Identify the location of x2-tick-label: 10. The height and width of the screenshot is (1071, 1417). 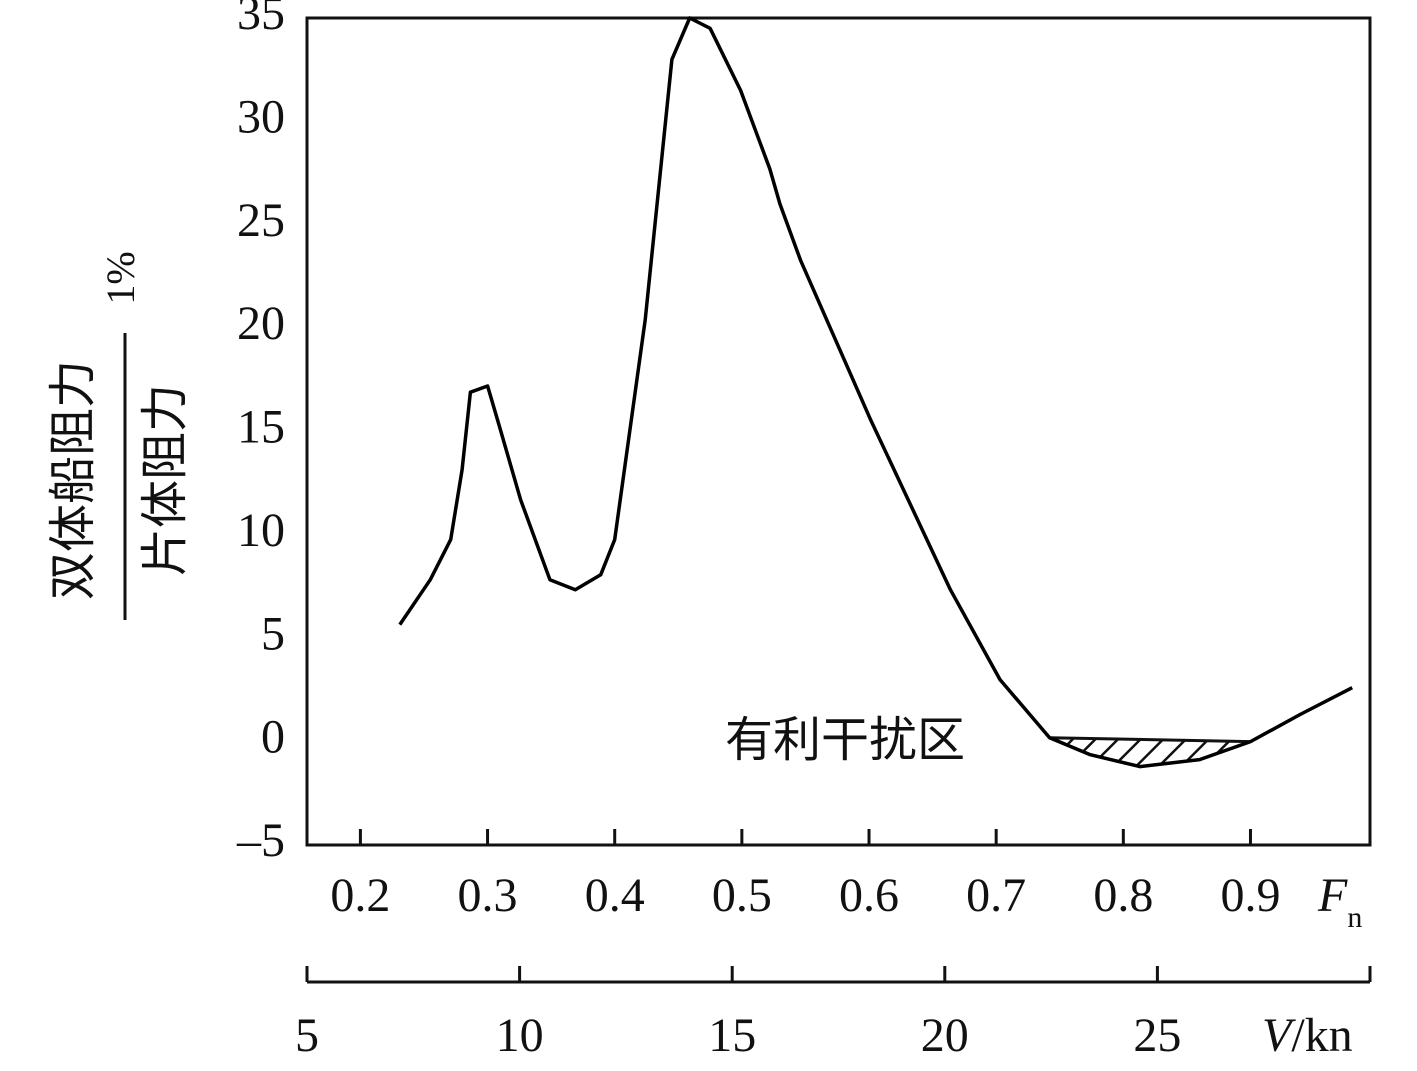
(520, 1035).